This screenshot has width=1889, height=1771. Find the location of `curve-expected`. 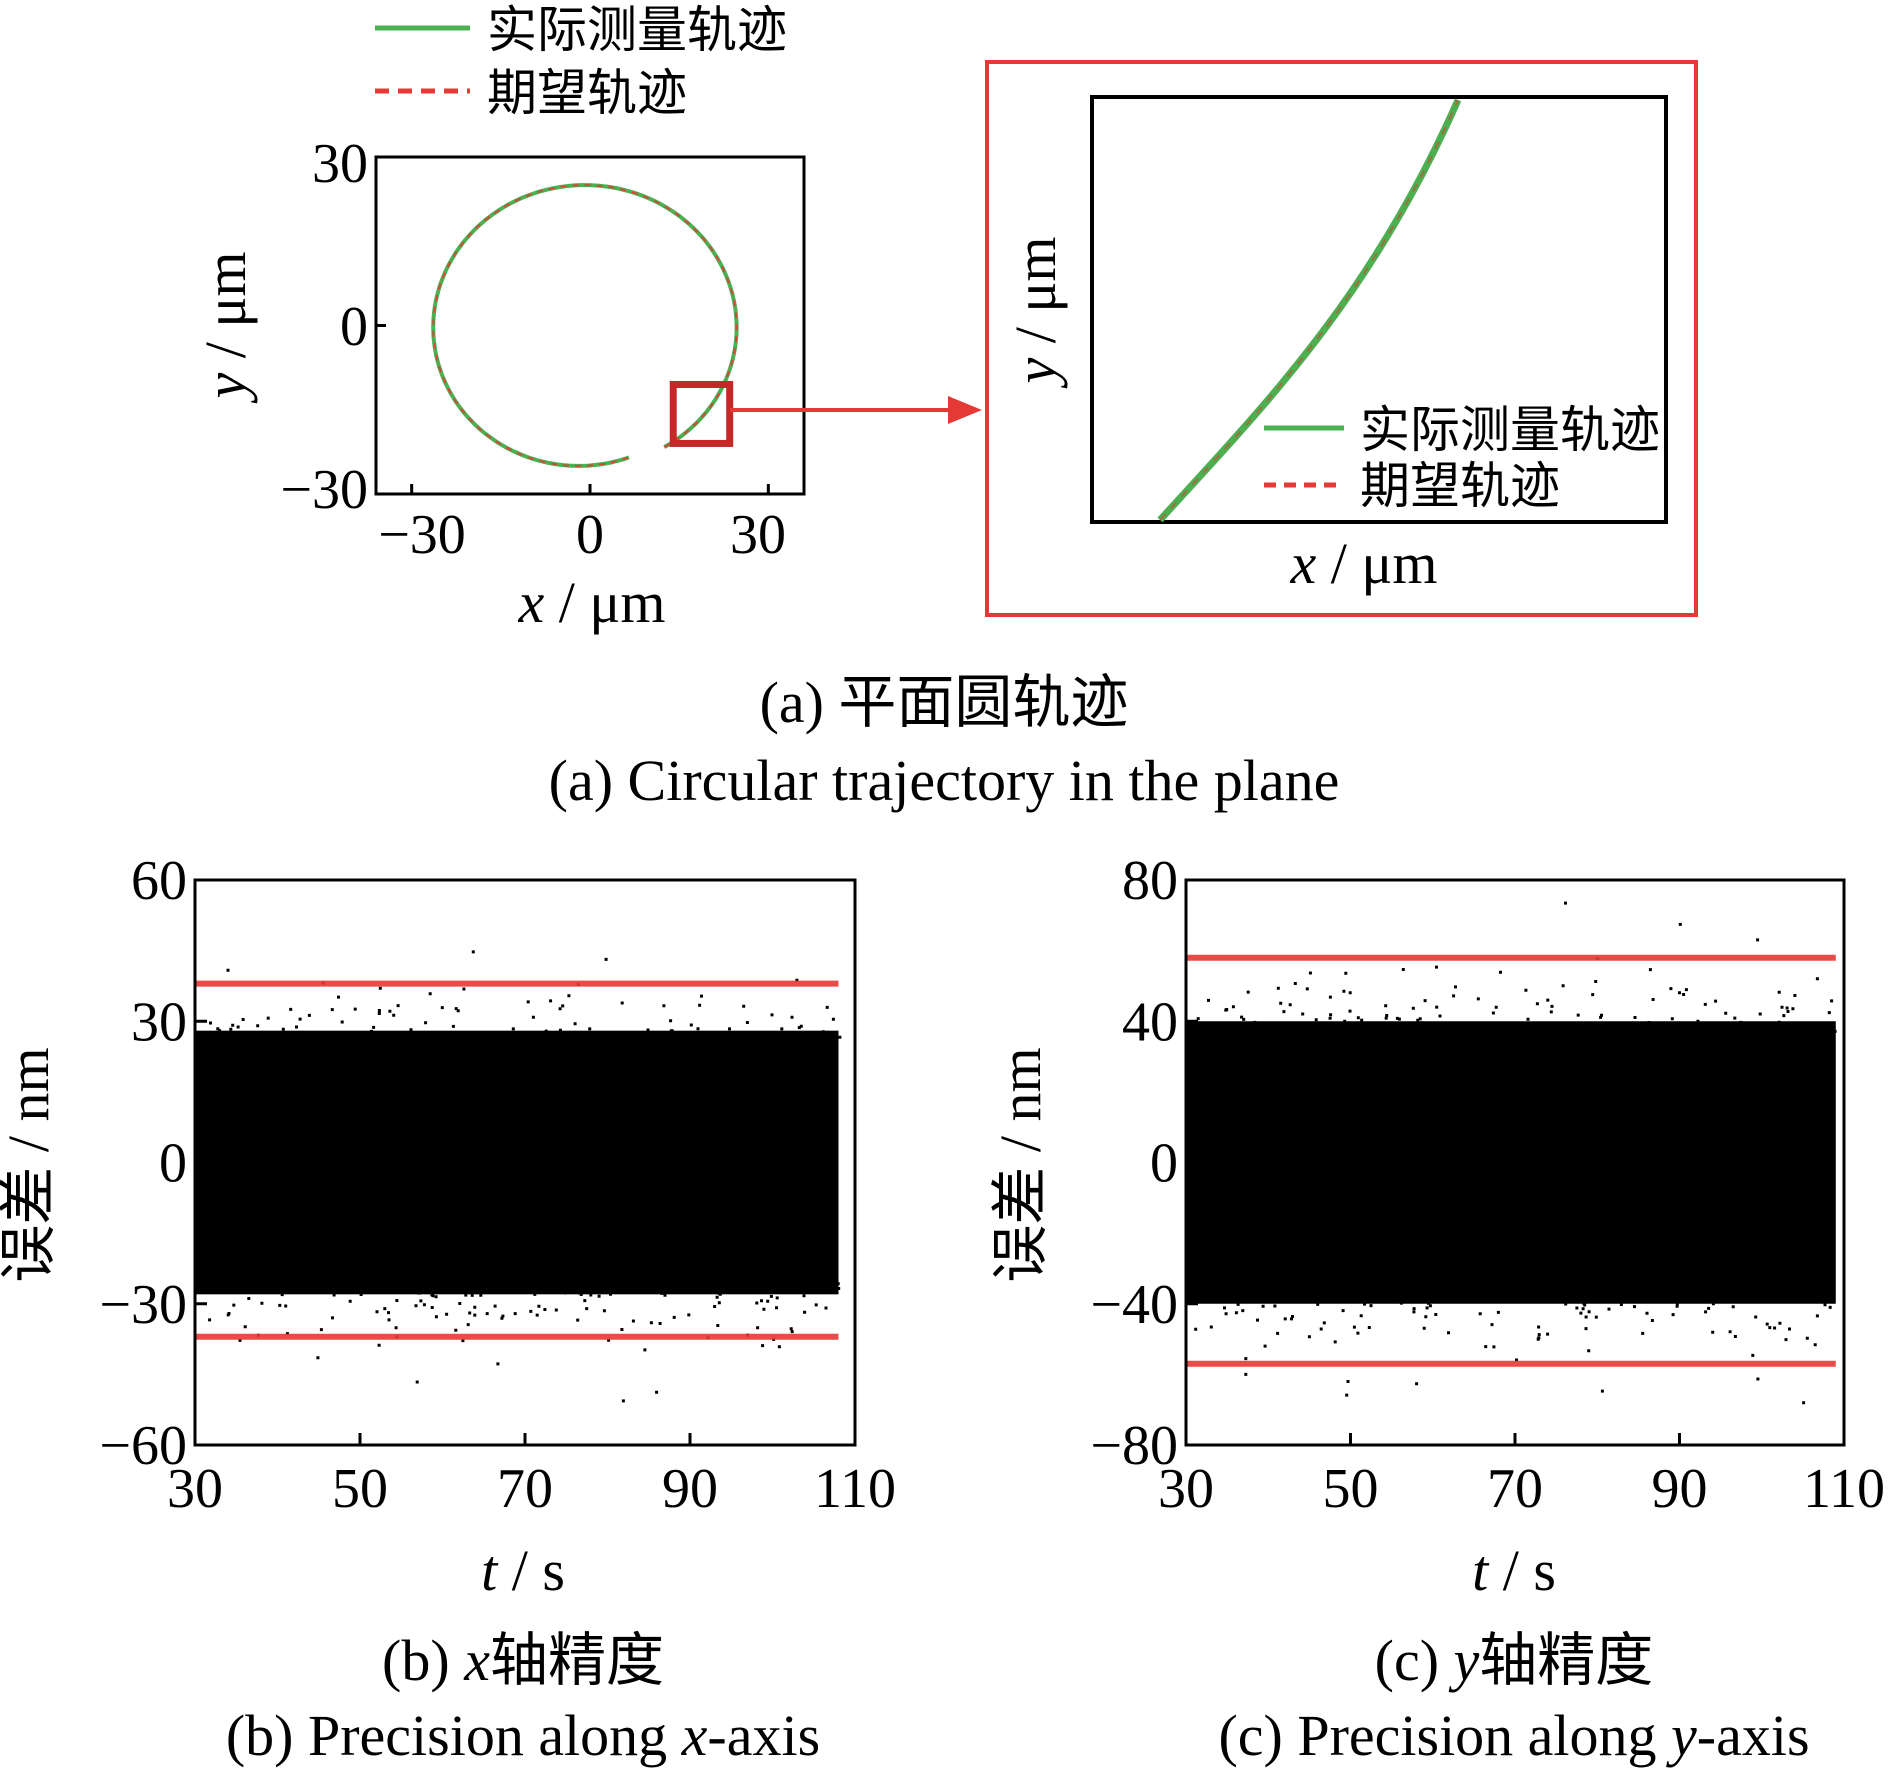

curve-expected is located at coordinates (585, 325).